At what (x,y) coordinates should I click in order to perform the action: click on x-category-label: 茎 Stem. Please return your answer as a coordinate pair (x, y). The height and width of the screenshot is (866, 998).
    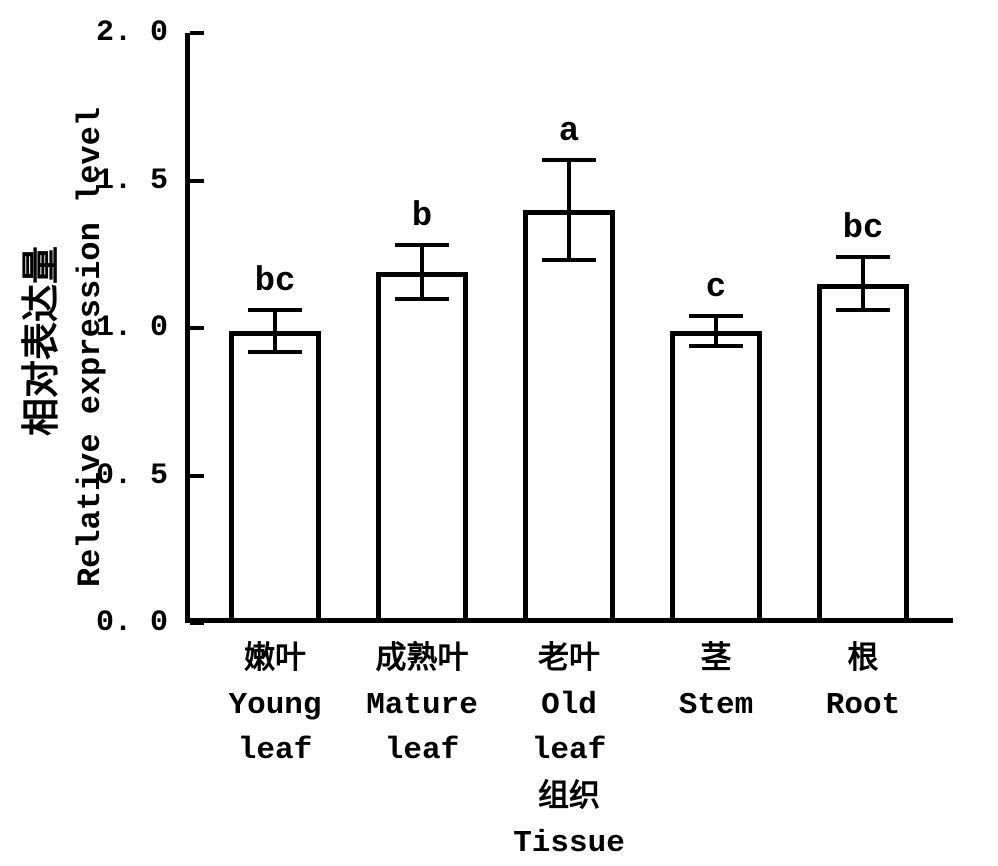
    Looking at the image, I should click on (716, 683).